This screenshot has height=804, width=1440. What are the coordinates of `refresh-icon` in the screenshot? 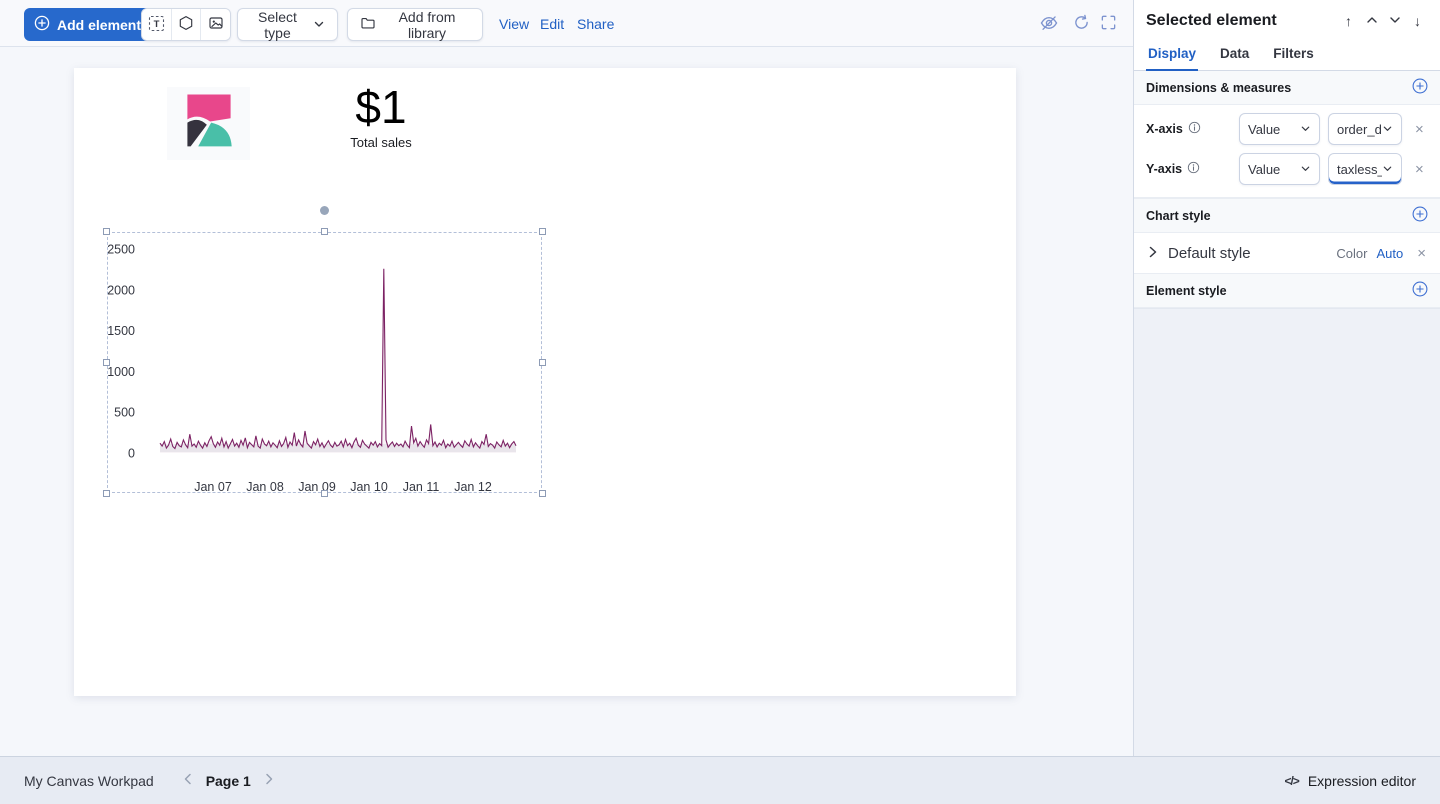 It's located at (1081, 24).